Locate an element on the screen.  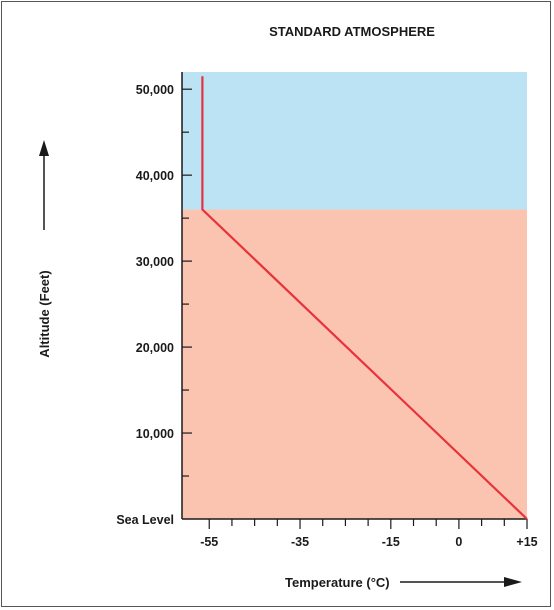
region-stratosphere is located at coordinates (354, 141).